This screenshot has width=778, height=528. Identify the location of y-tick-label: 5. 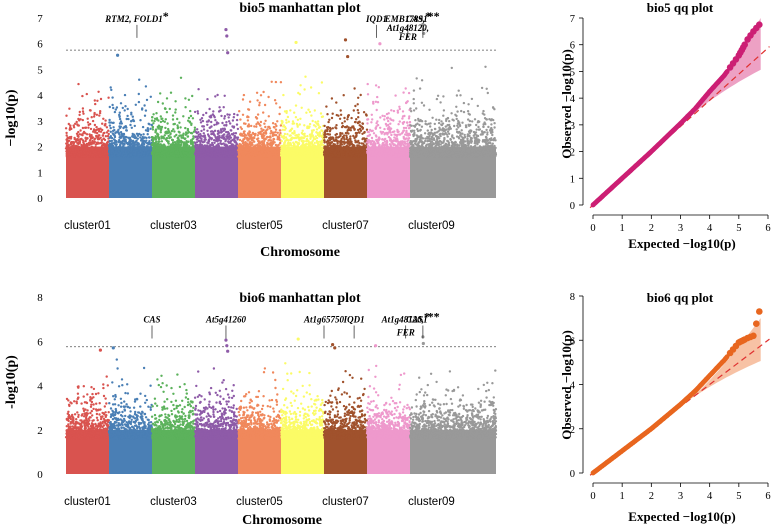
(40, 70).